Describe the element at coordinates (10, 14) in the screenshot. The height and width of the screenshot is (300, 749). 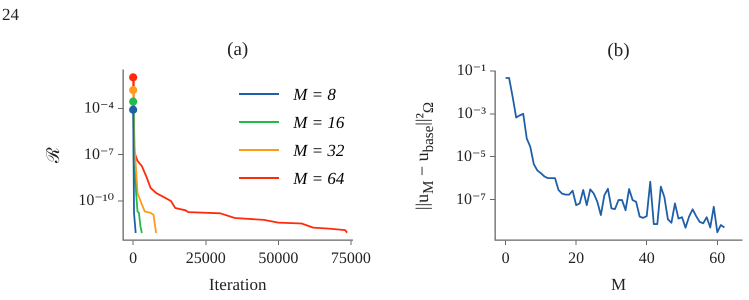
I see `text: 24` at that location.